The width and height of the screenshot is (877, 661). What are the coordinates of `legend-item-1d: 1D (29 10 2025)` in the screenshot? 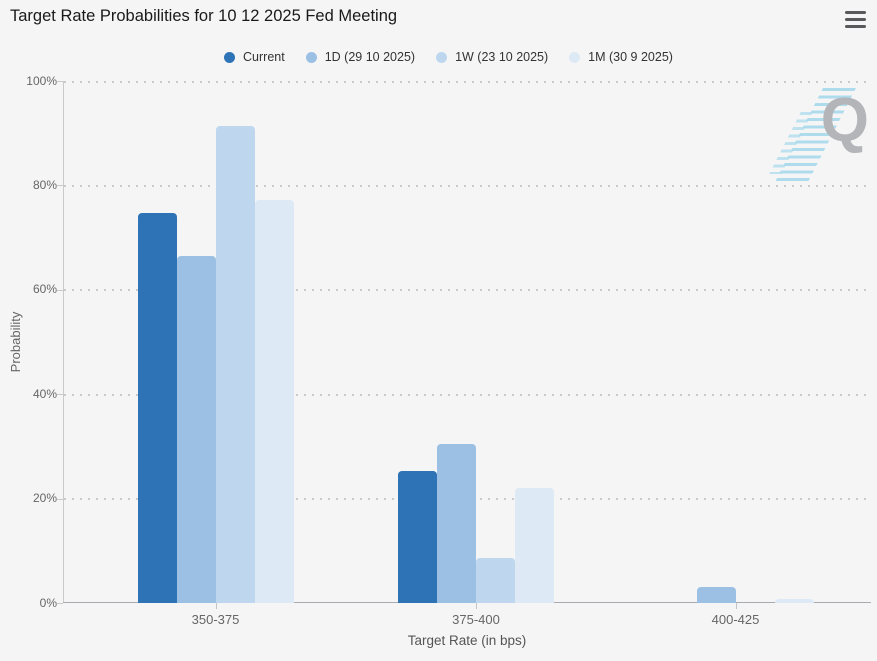 It's located at (360, 57).